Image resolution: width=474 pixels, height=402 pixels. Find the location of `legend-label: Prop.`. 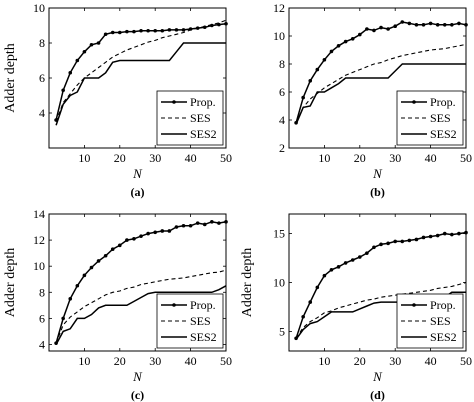

legend-label: Prop. is located at coordinates (443, 305).